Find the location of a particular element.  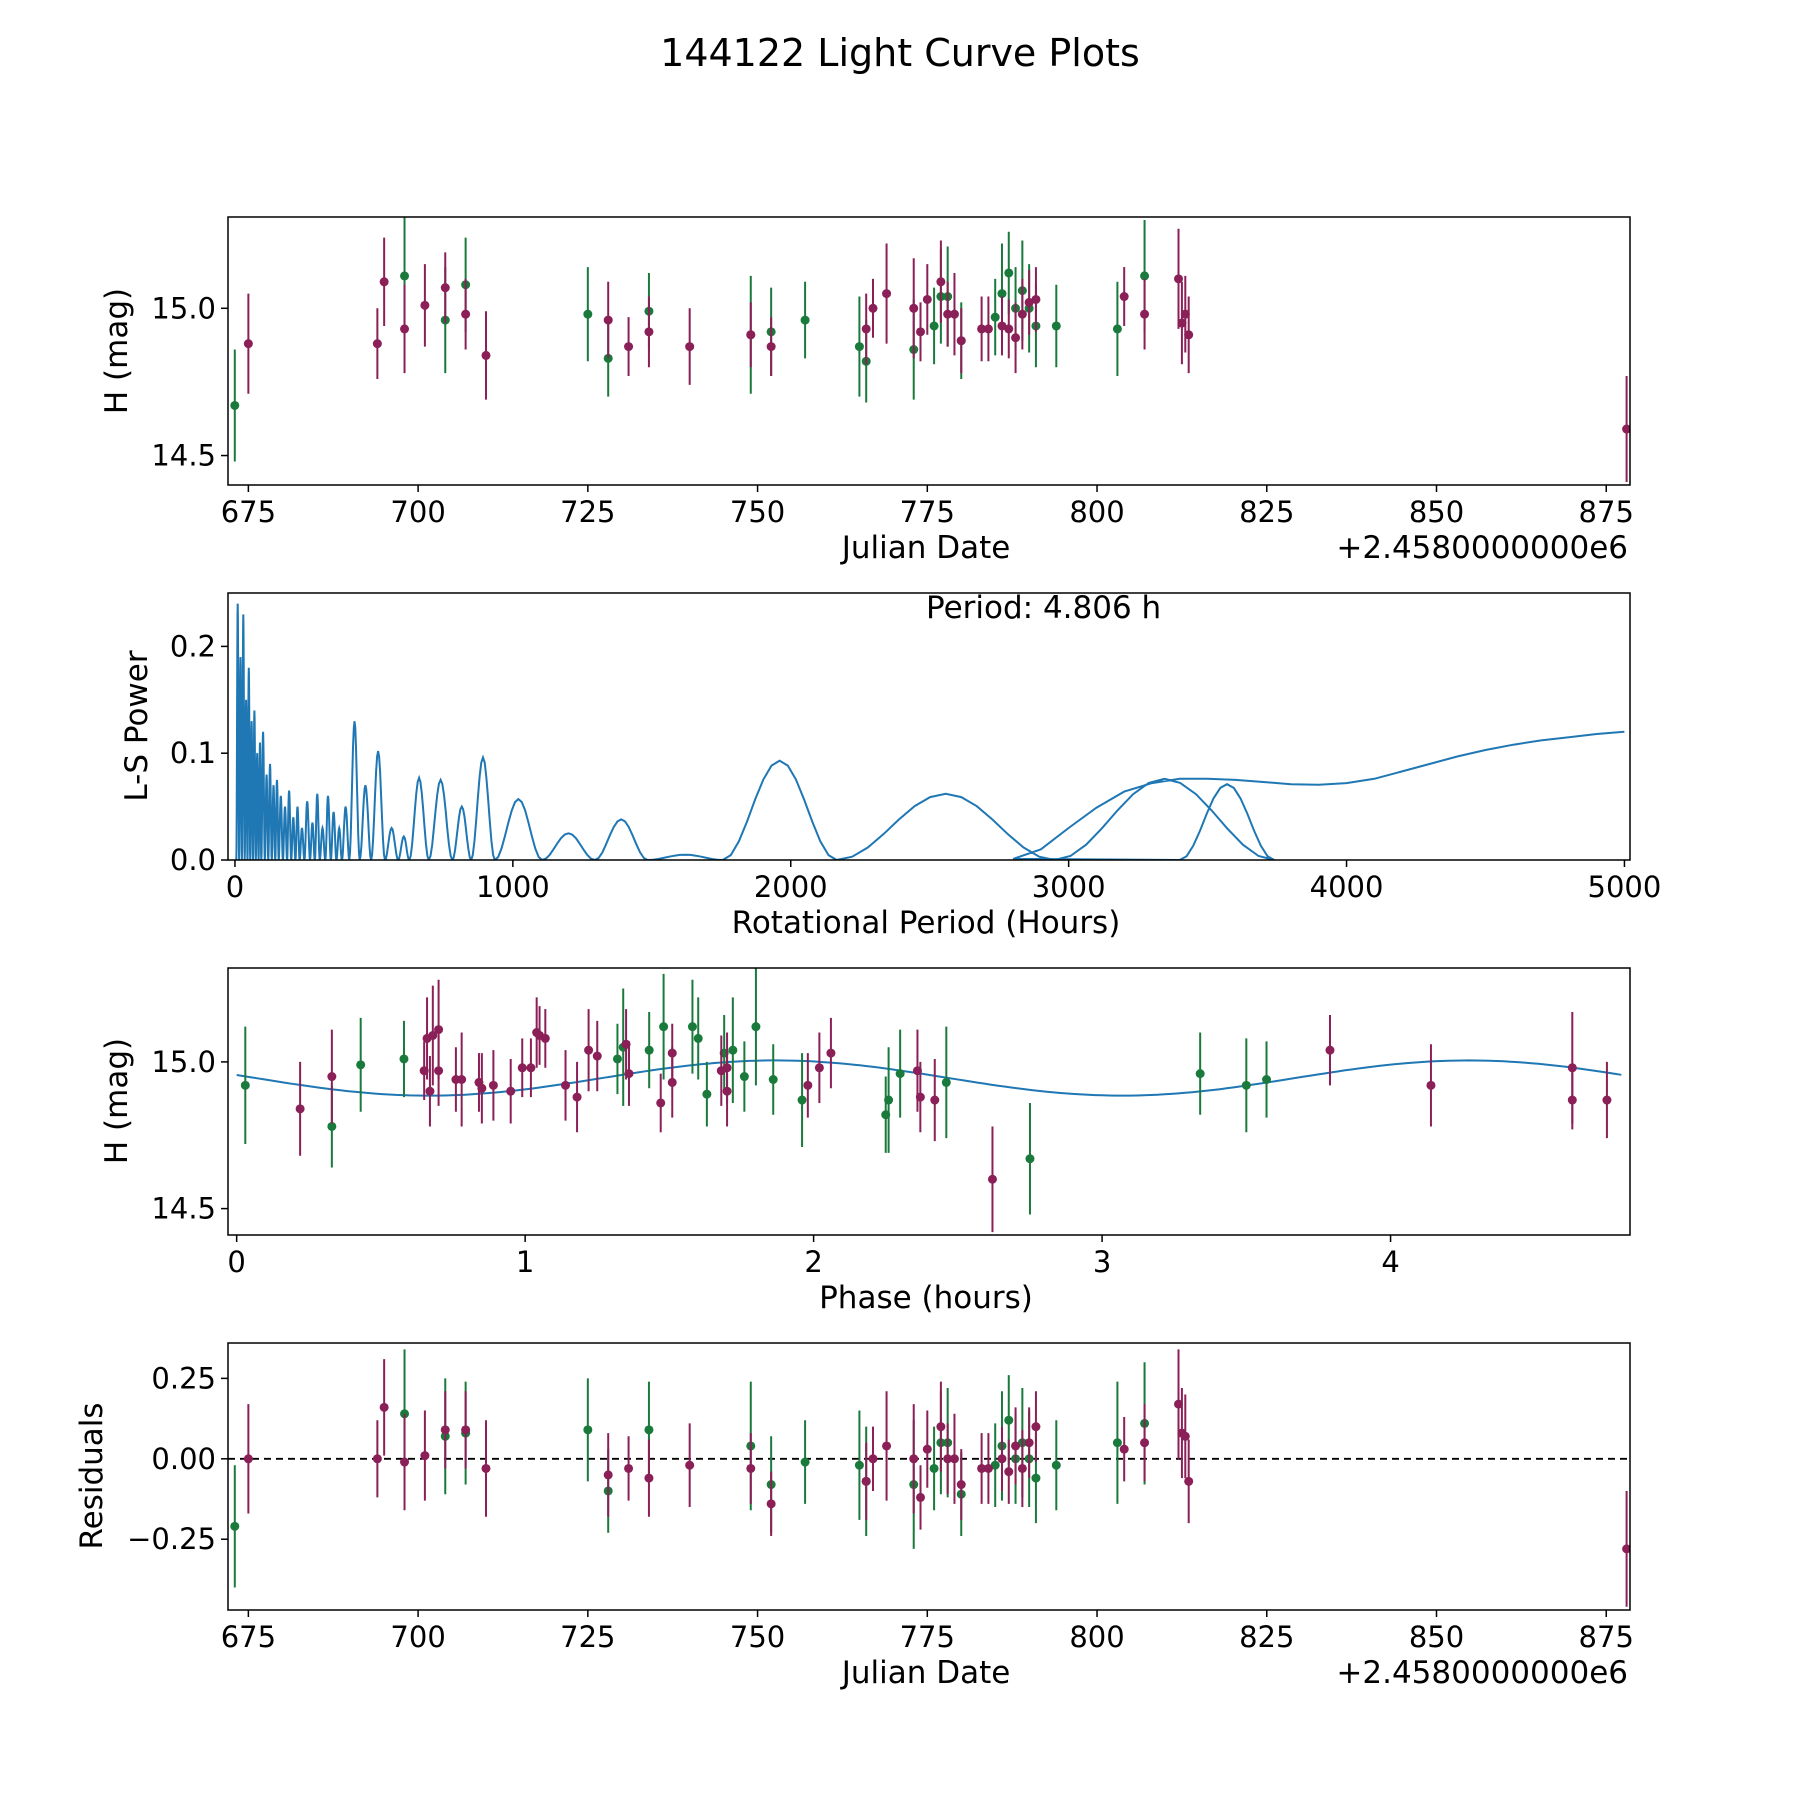

periodogram-ytick-label: 0.2 is located at coordinates (193, 646).